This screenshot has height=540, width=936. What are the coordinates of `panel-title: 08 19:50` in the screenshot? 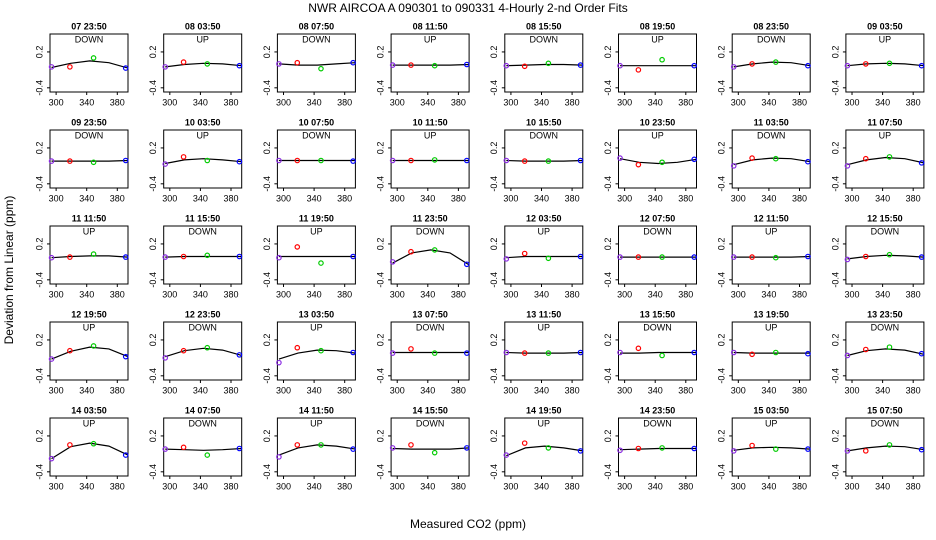 It's located at (658, 26).